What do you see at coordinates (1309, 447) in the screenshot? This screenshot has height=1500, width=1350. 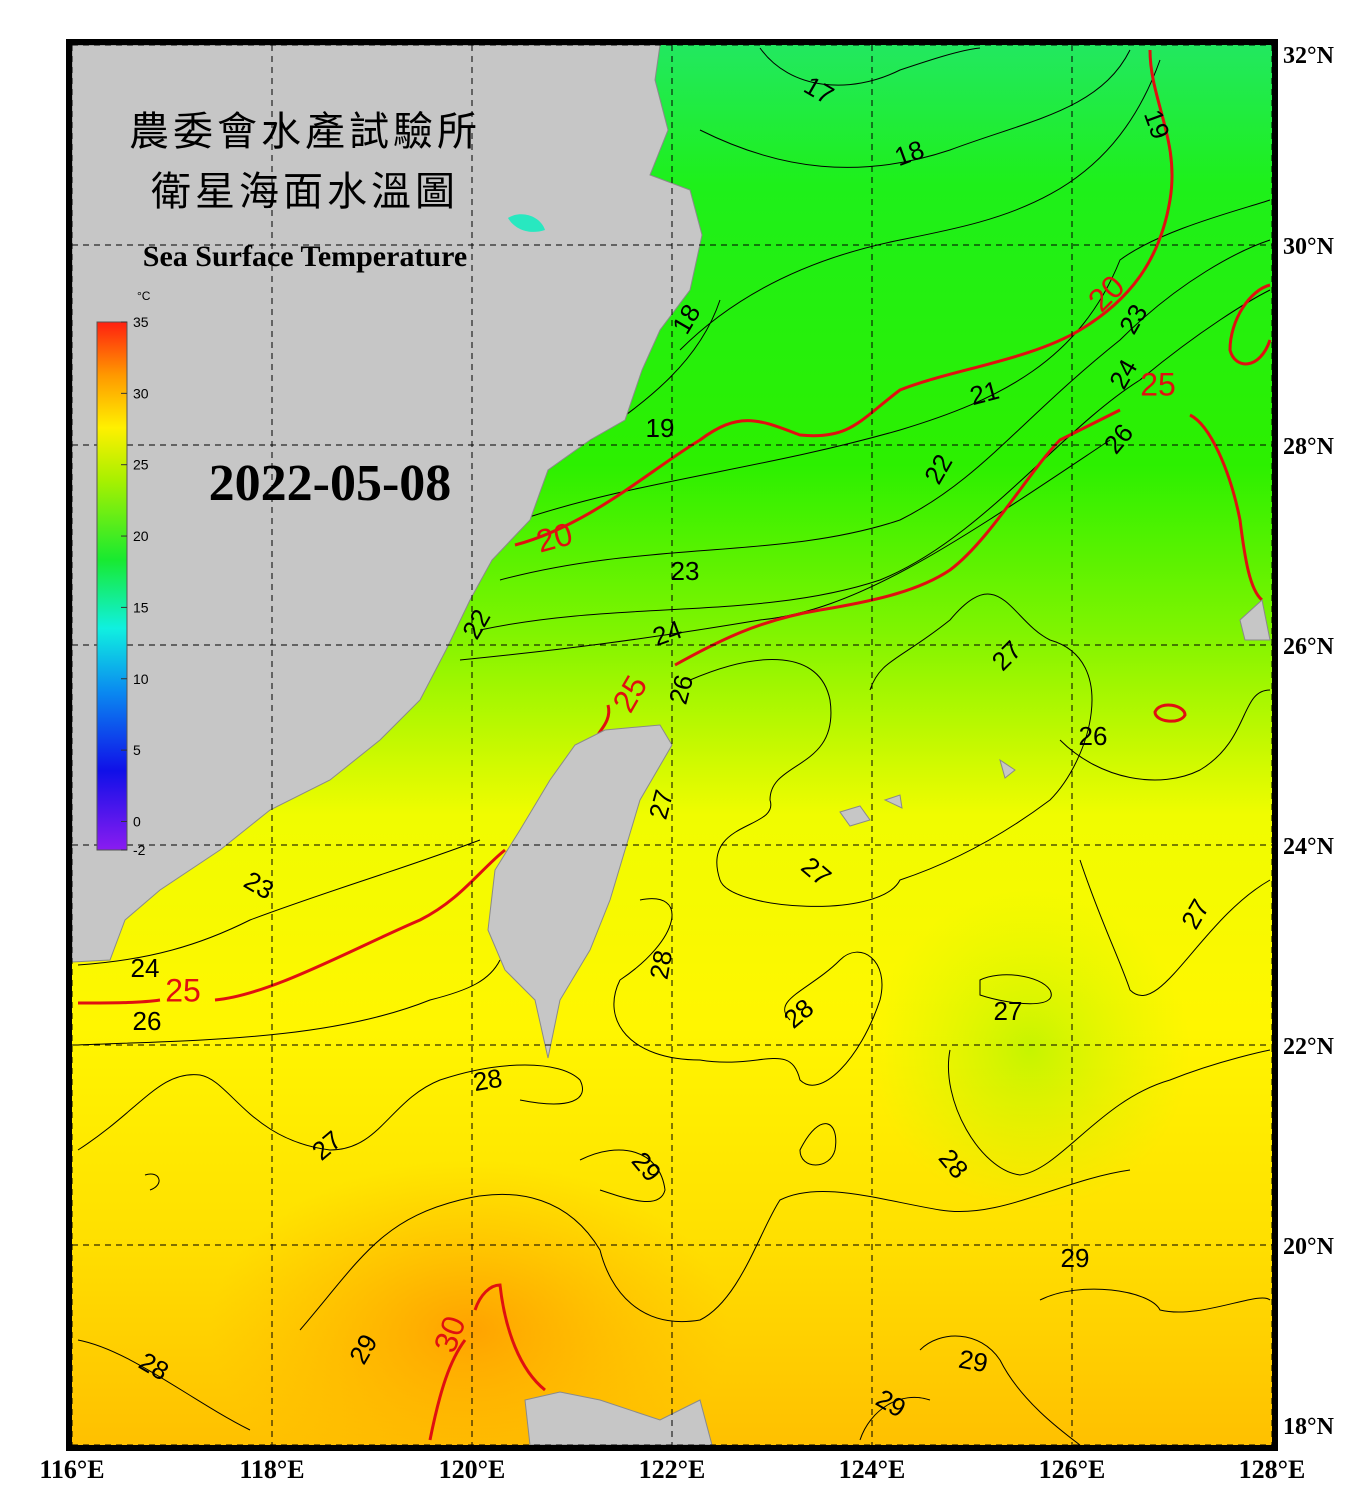 I see `y-tick-label: 28°N` at bounding box center [1309, 447].